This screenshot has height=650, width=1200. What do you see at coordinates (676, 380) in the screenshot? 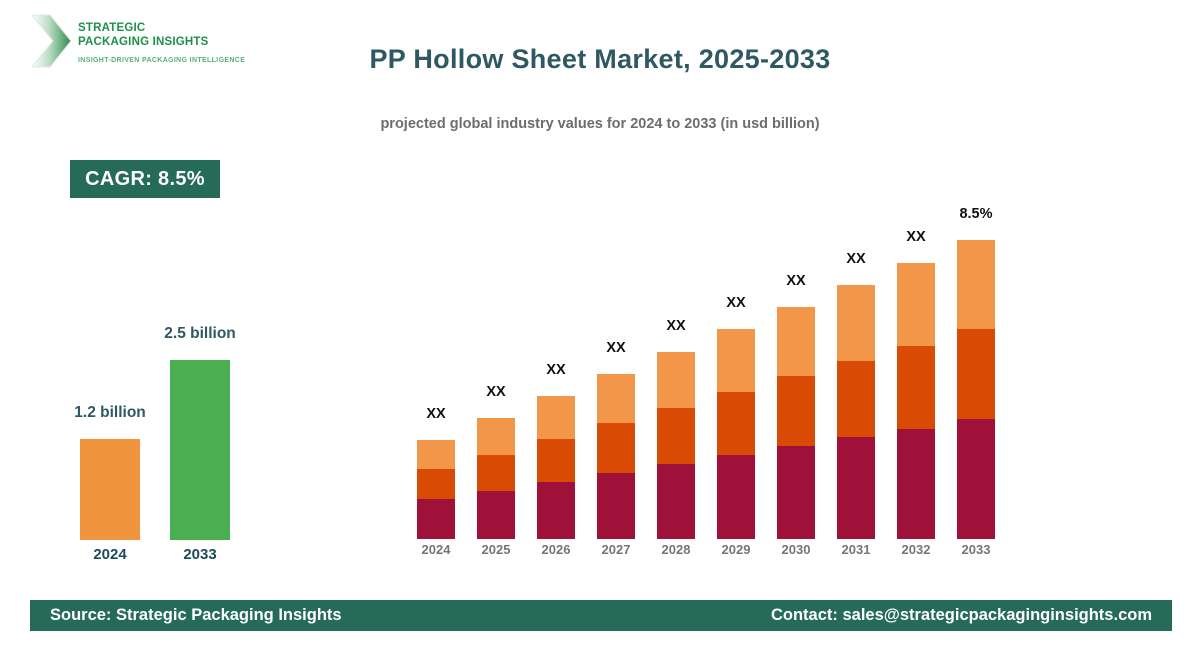
I see `segment-top-2028` at bounding box center [676, 380].